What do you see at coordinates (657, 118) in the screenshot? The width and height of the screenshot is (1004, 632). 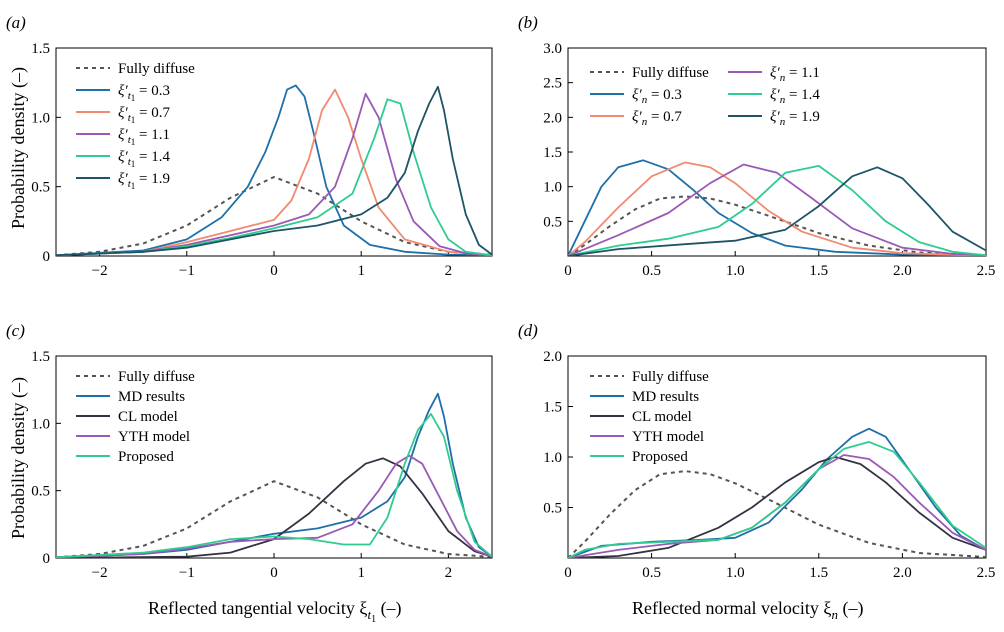 I see `legend-label: ξ′n = 0.7` at bounding box center [657, 118].